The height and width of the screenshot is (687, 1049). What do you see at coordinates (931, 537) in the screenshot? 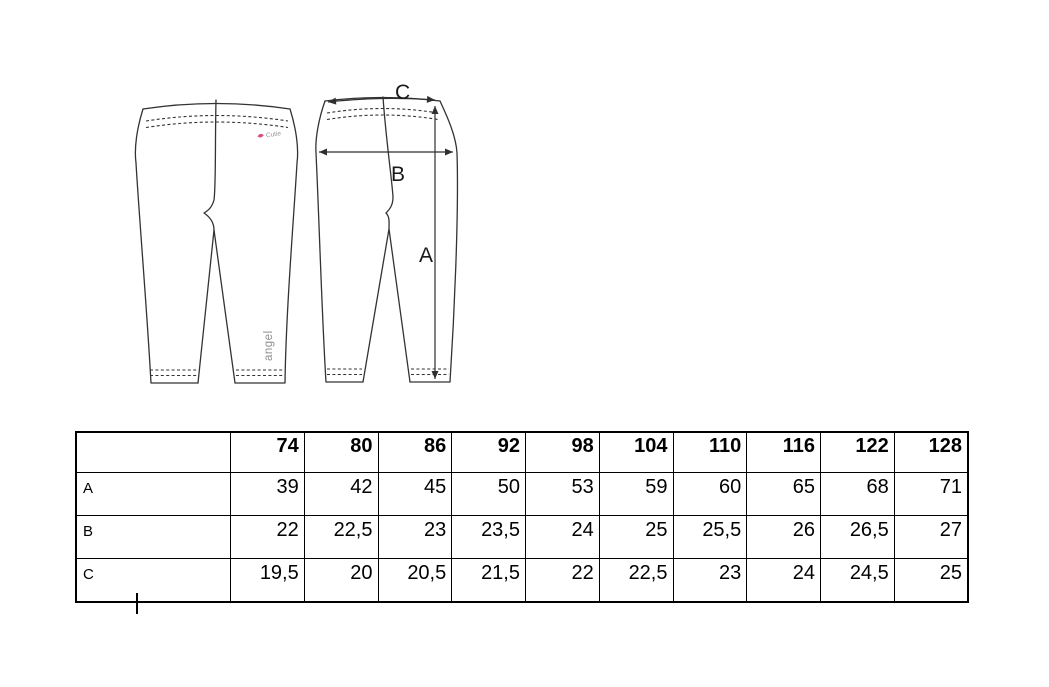
I see `size-value-cell: 27` at bounding box center [931, 537].